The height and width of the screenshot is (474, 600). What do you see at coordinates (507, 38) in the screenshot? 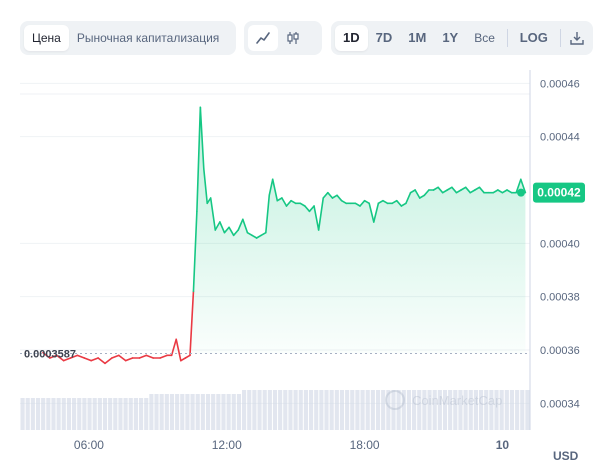
I see `toolbar-divider` at bounding box center [507, 38].